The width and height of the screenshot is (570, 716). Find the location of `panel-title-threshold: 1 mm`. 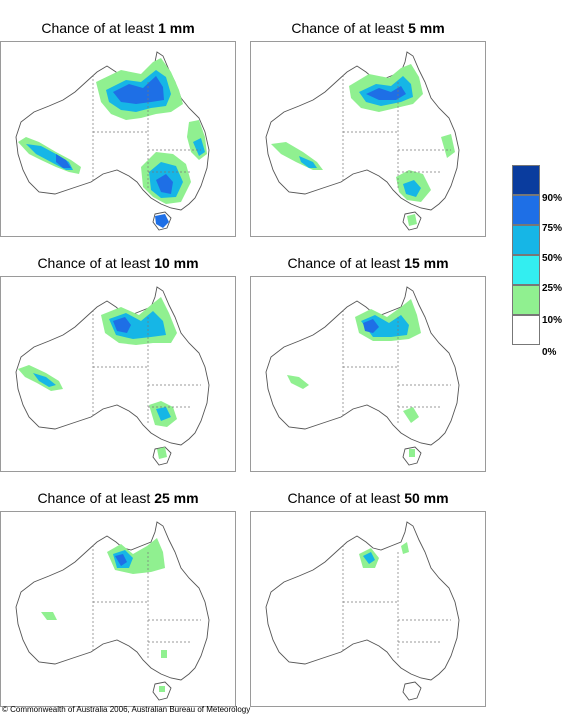

panel-title-threshold: 1 mm is located at coordinates (176, 28).